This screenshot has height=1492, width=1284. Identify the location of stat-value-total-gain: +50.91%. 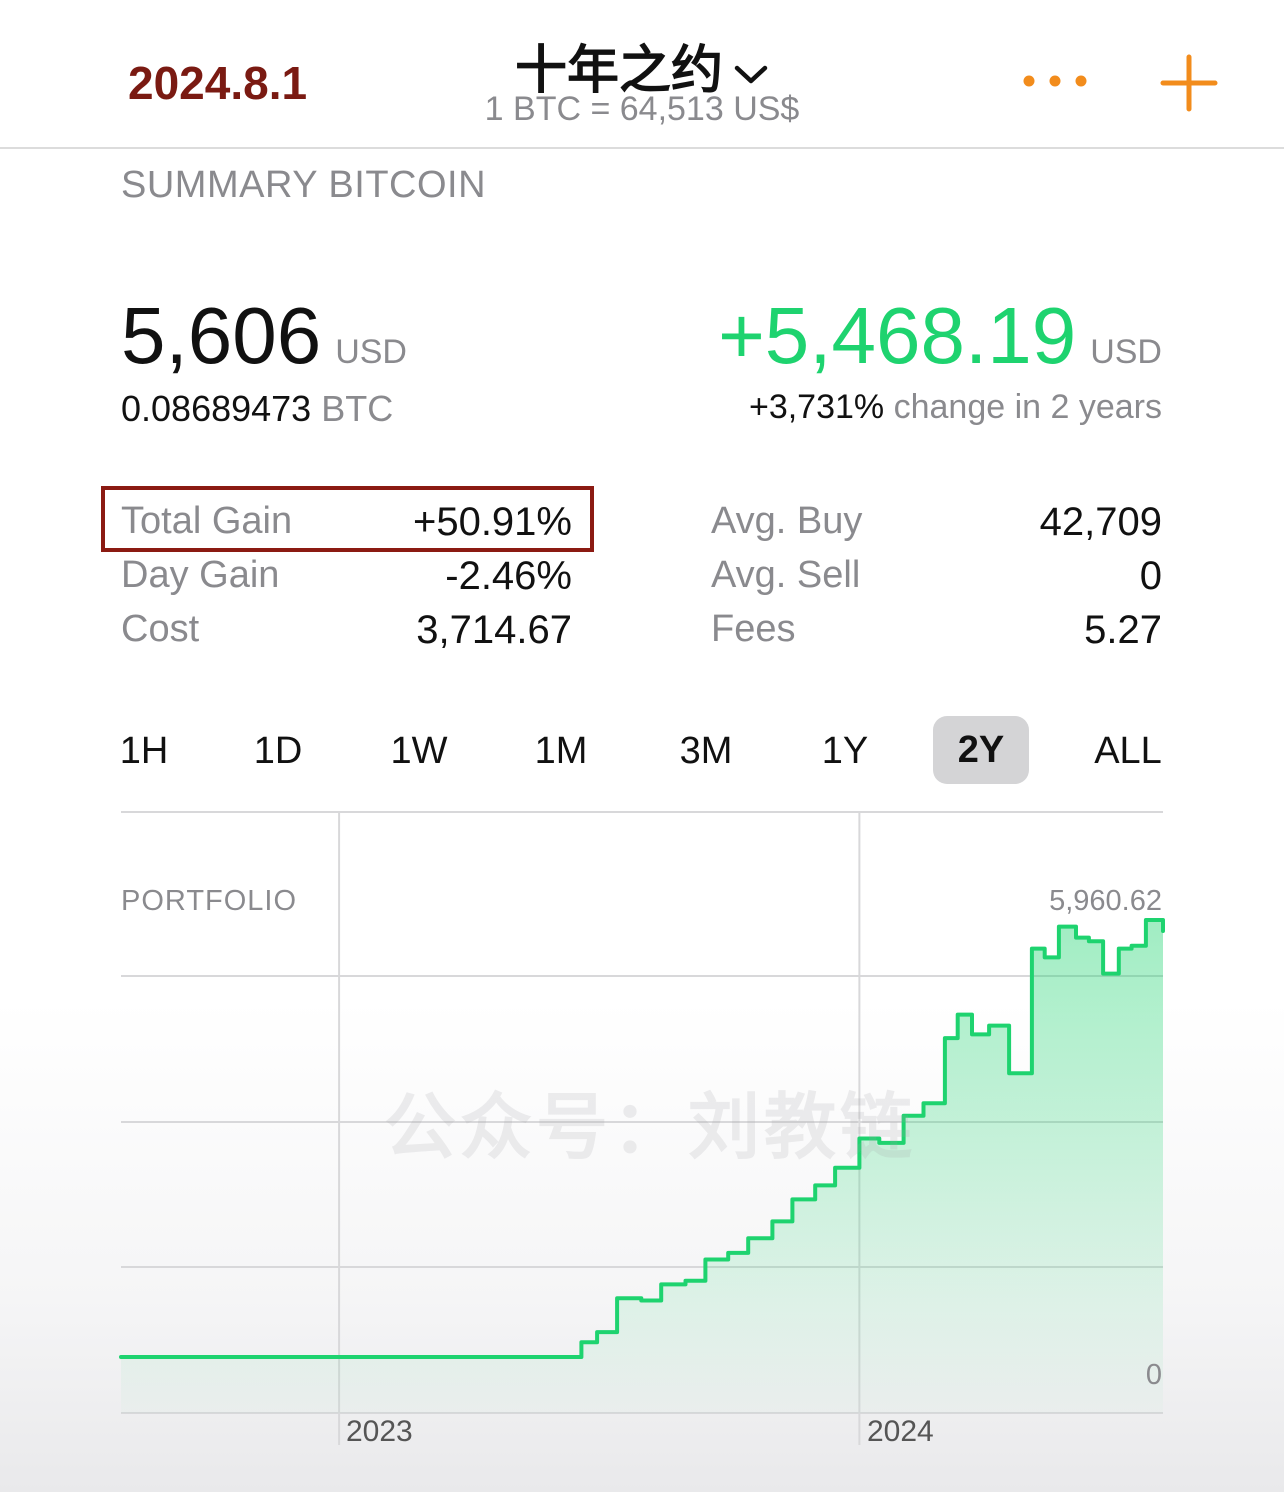
(492, 522).